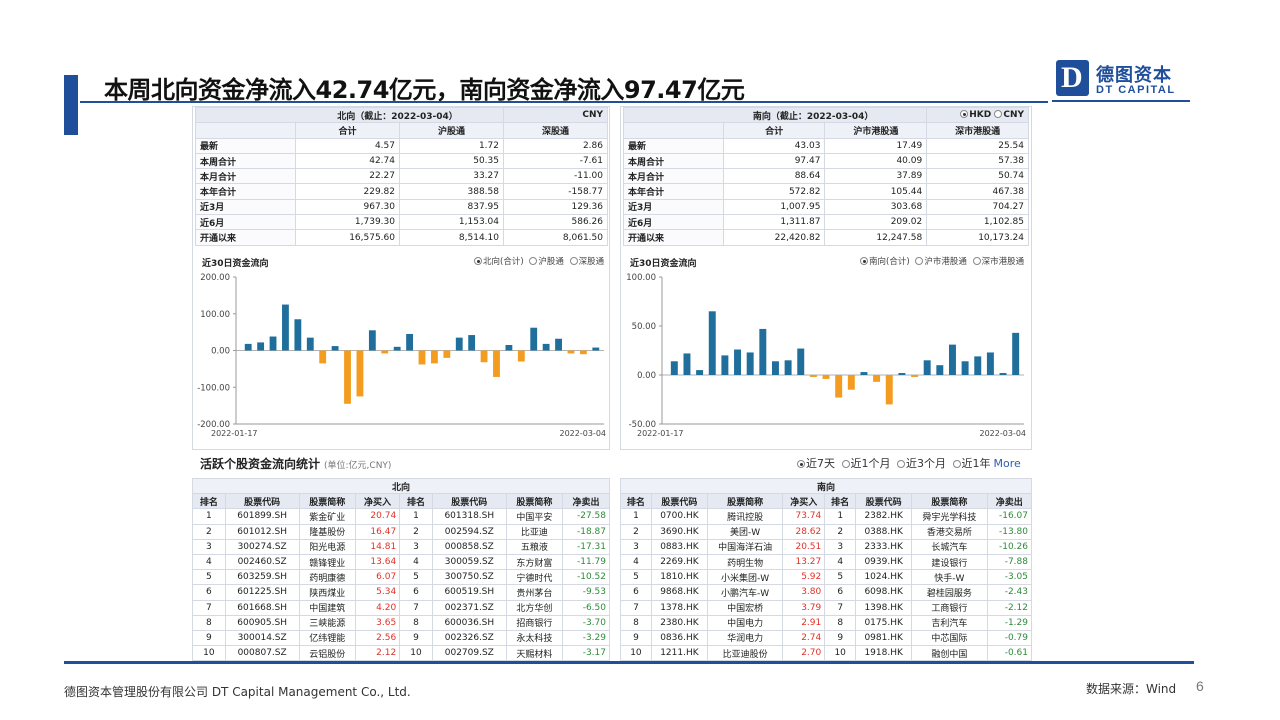  Describe the element at coordinates (262, 607) in the screenshot. I see `stock-cell: 601668.SH` at that location.